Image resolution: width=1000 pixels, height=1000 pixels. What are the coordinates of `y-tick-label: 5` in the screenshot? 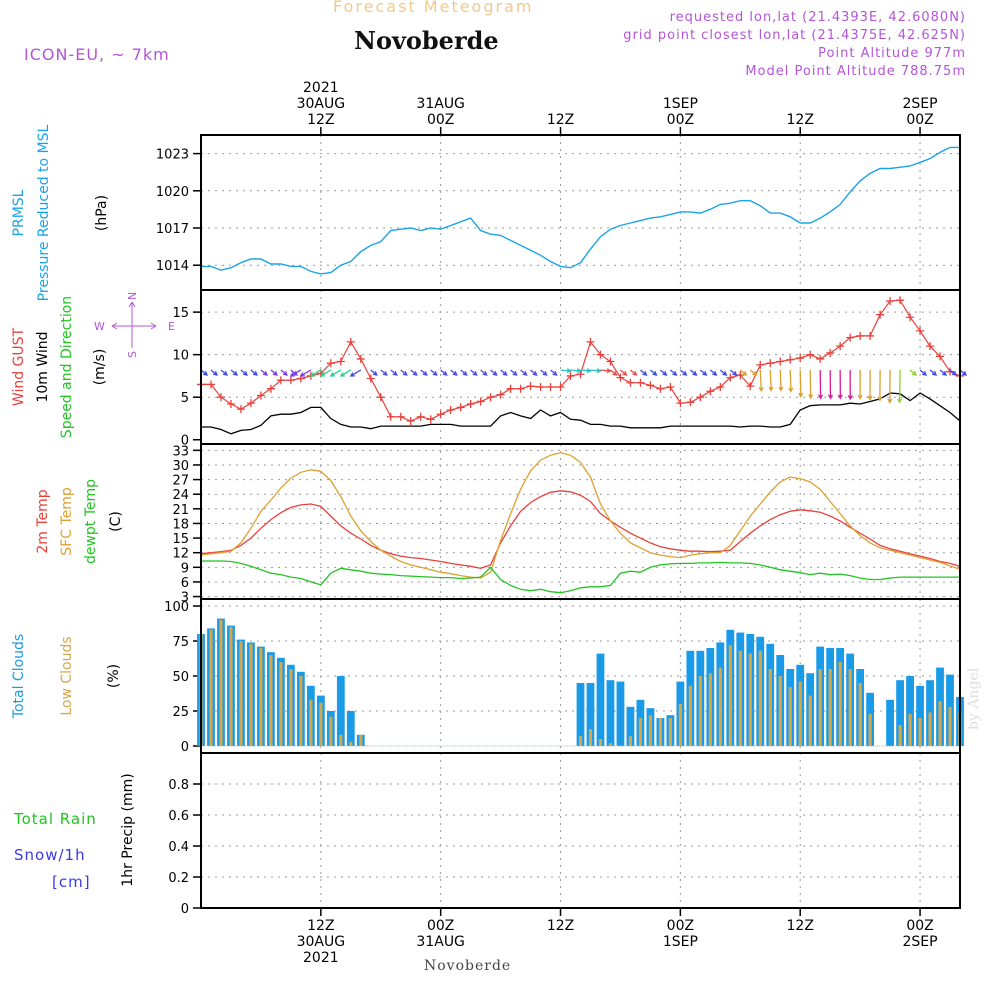 It's located at (185, 398).